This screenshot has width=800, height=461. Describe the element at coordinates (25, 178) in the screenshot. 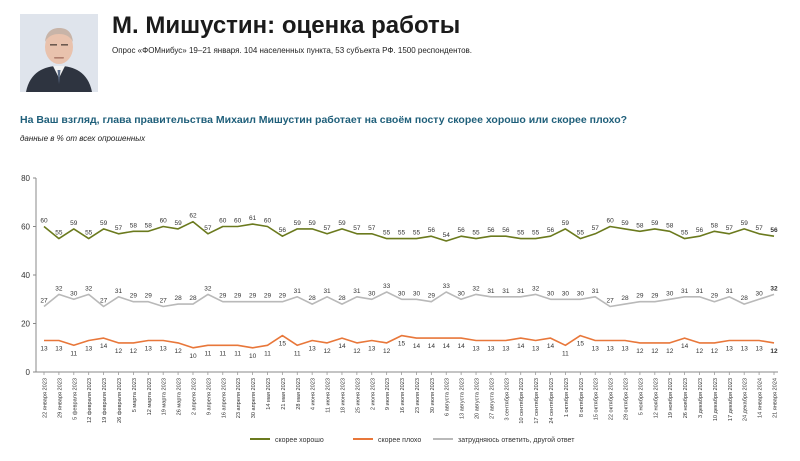

I see `y-tick-label: 80` at that location.